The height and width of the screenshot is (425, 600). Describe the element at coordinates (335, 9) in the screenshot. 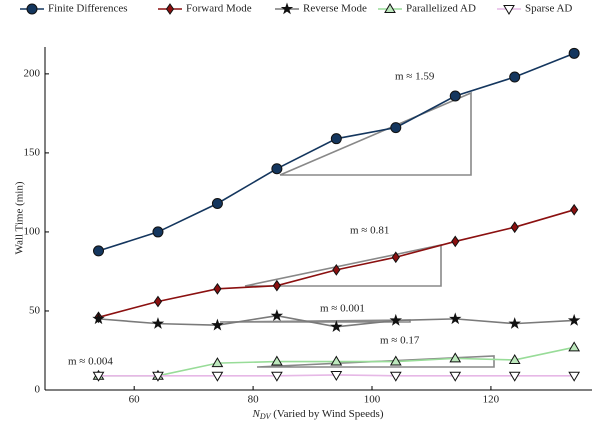

I see `legend-label: Reverse Mode` at that location.